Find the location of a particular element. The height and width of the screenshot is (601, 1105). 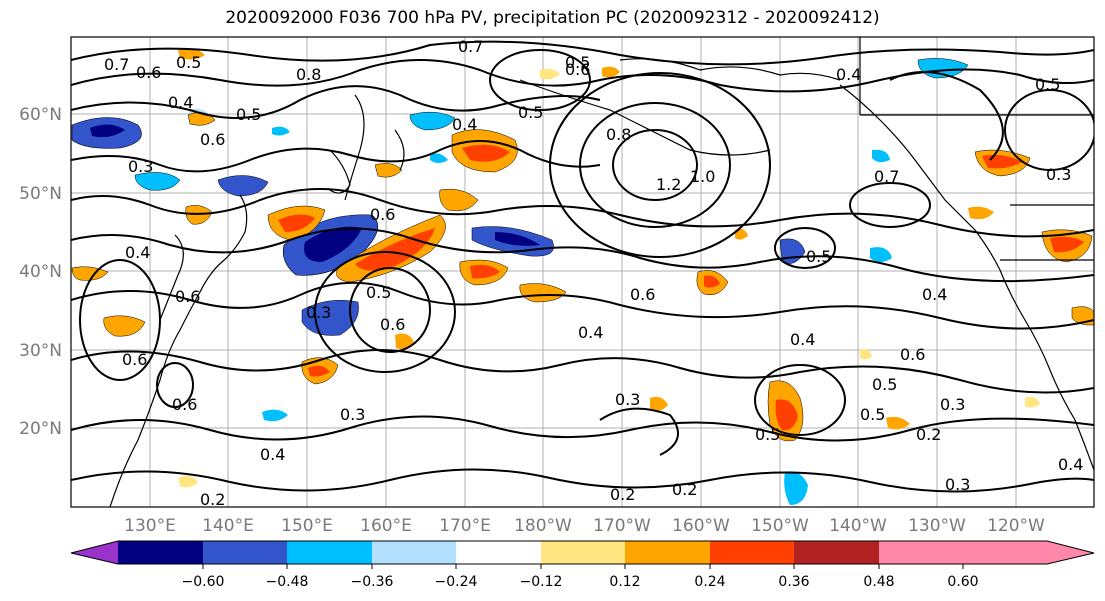

colorbar-tick: 0.48 is located at coordinates (878, 582).